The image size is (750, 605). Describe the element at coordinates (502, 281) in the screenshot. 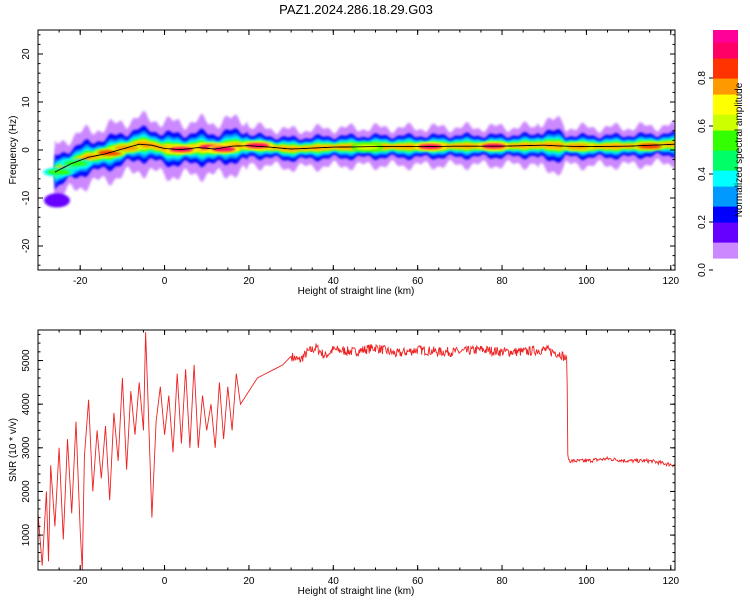

I see `spec-xtick-label: 80` at that location.